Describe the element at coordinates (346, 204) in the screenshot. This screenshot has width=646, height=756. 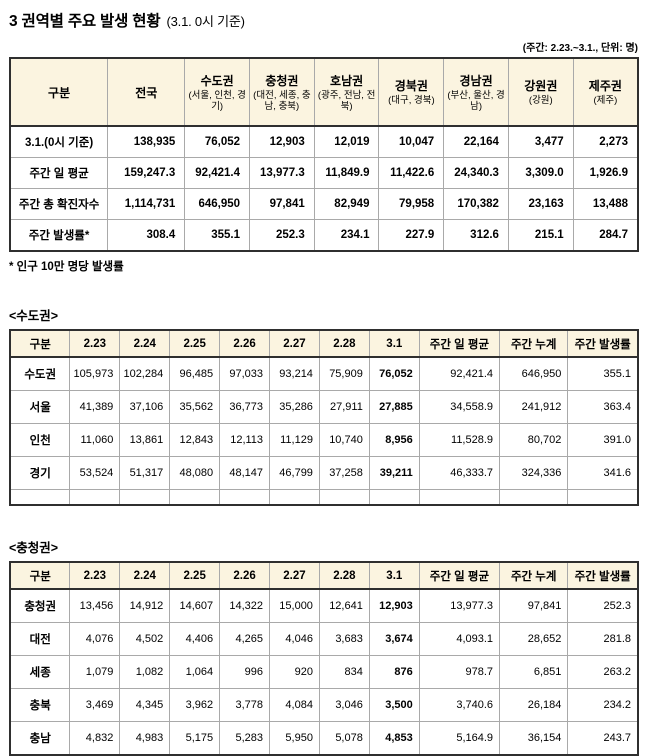
I see `value-cell: 82,949` at that location.